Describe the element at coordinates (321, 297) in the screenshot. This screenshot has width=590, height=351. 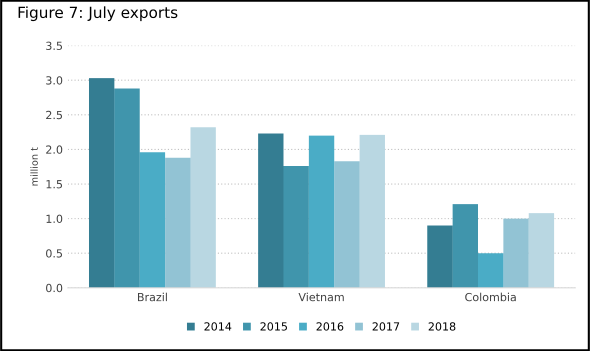
I see `x-tick-label: Vietnam` at that location.